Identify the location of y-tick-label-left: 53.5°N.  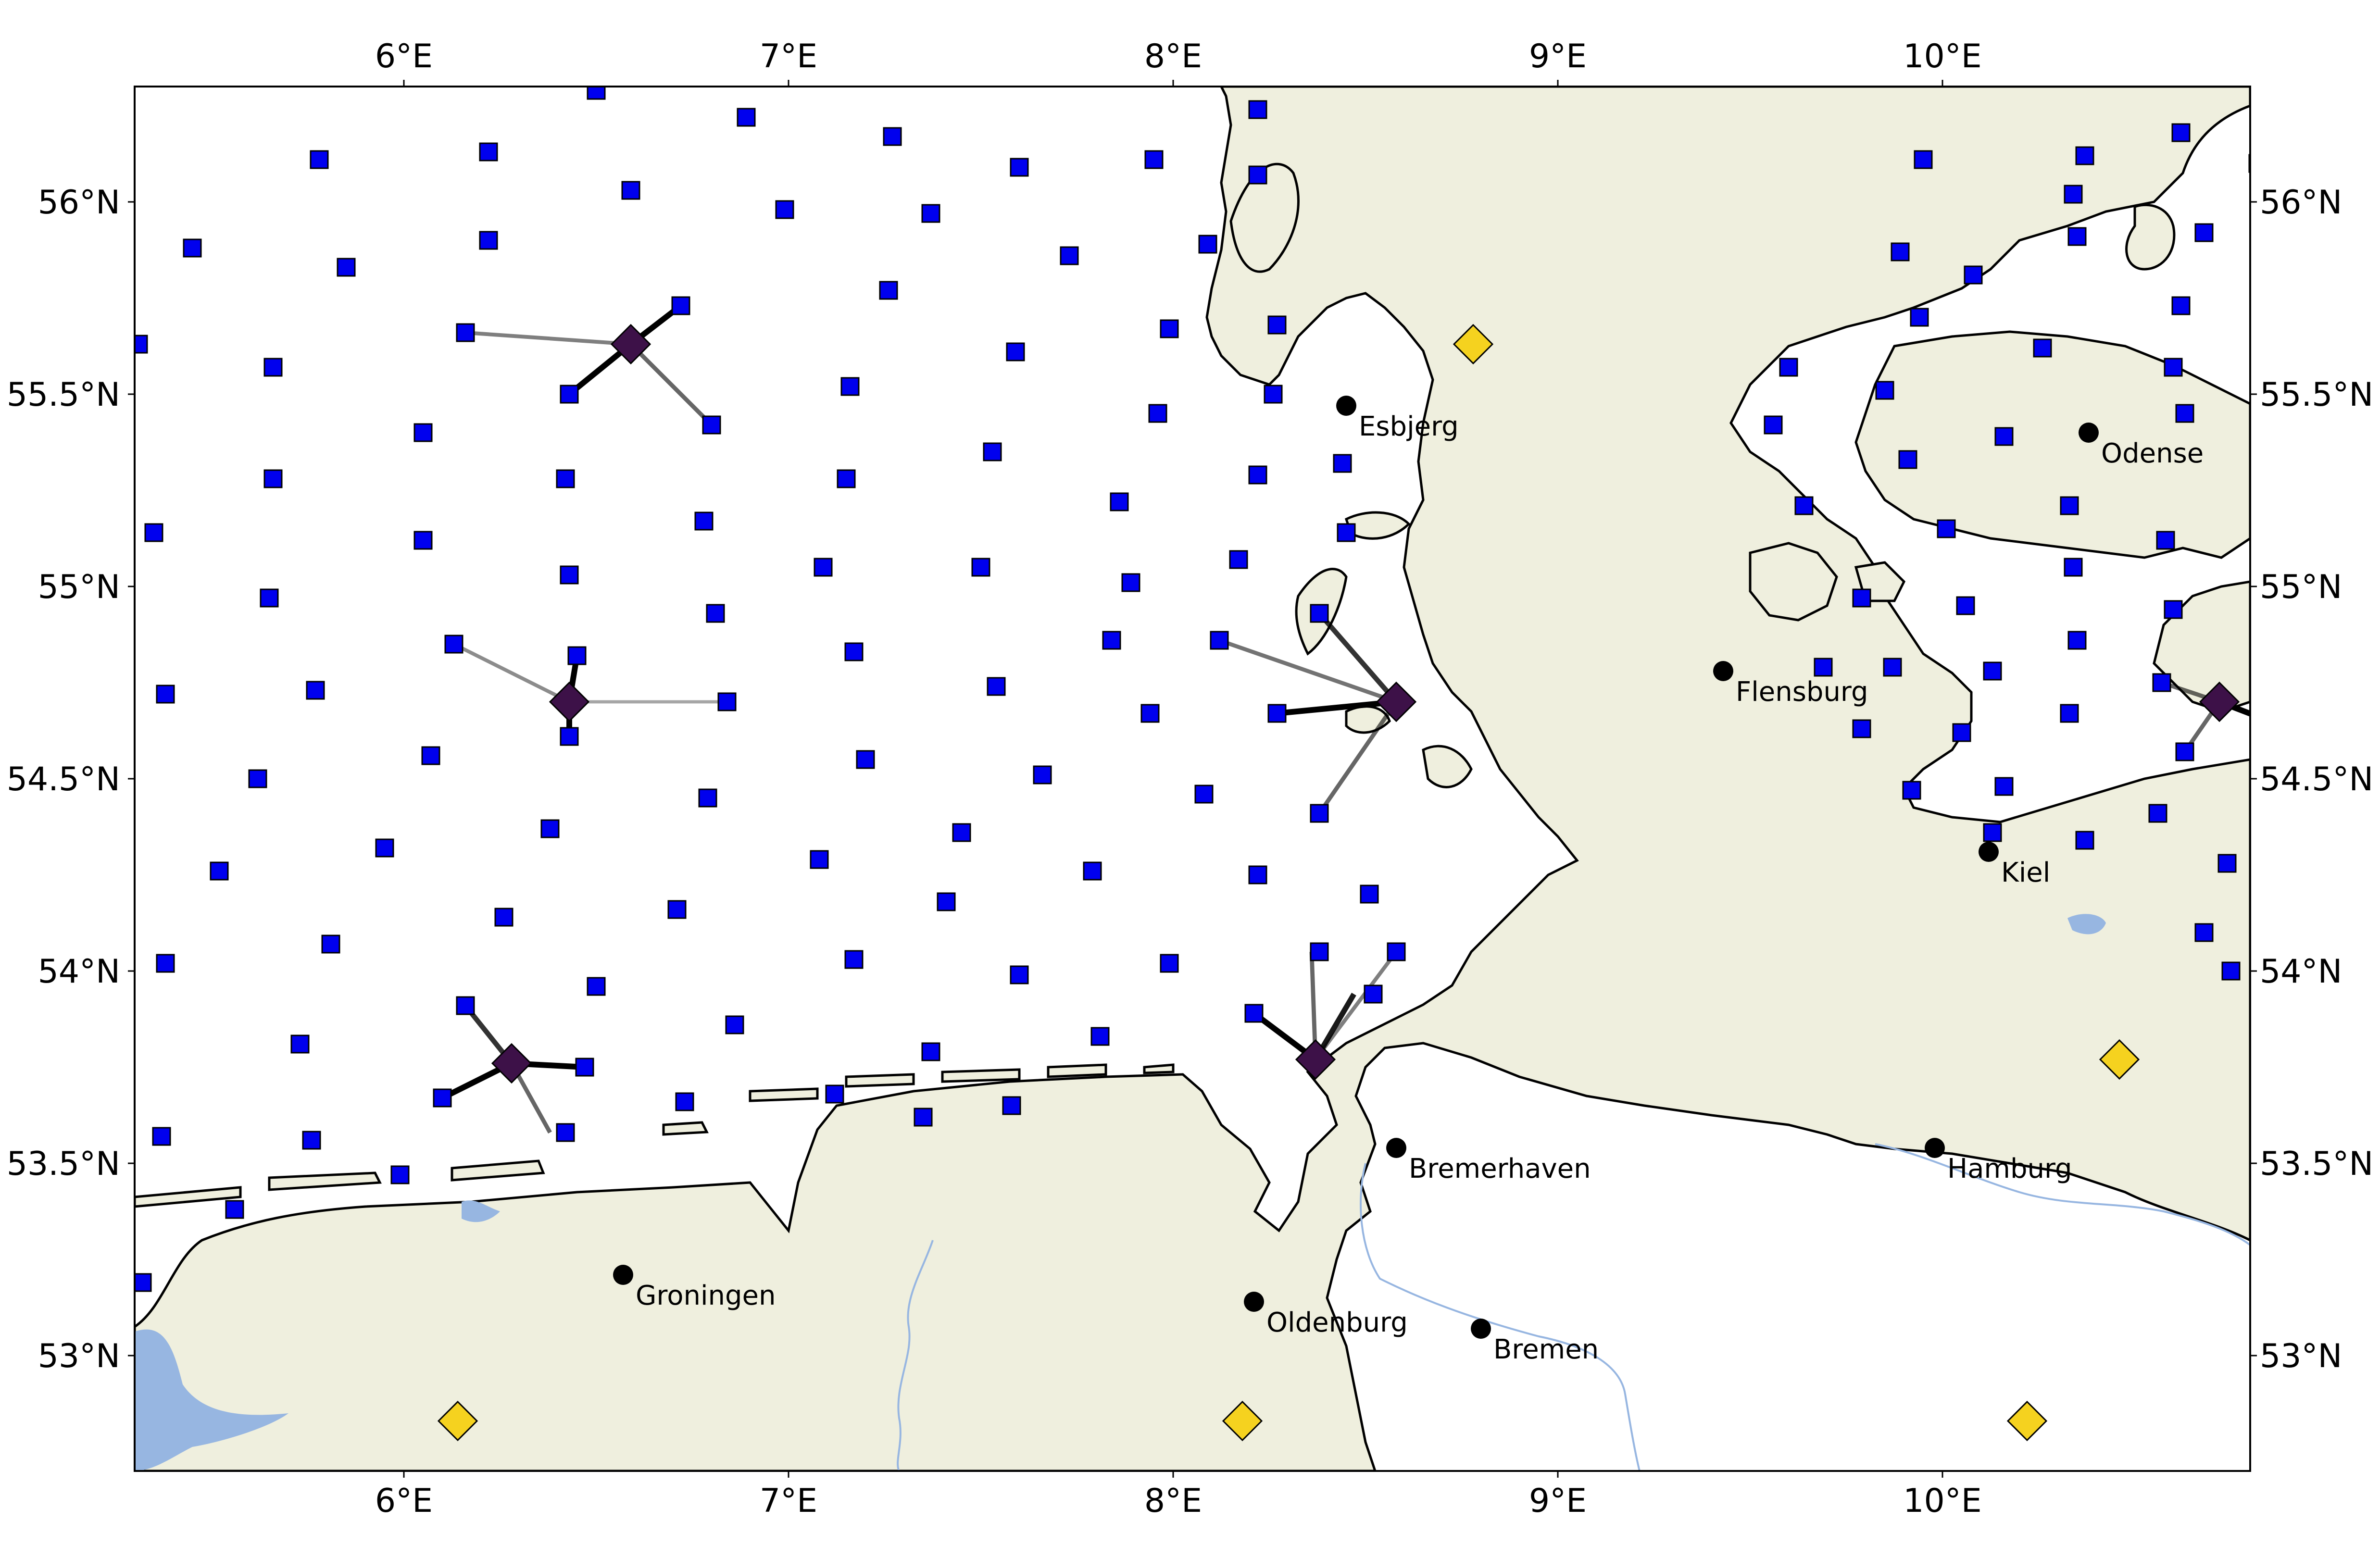
(63, 1164).